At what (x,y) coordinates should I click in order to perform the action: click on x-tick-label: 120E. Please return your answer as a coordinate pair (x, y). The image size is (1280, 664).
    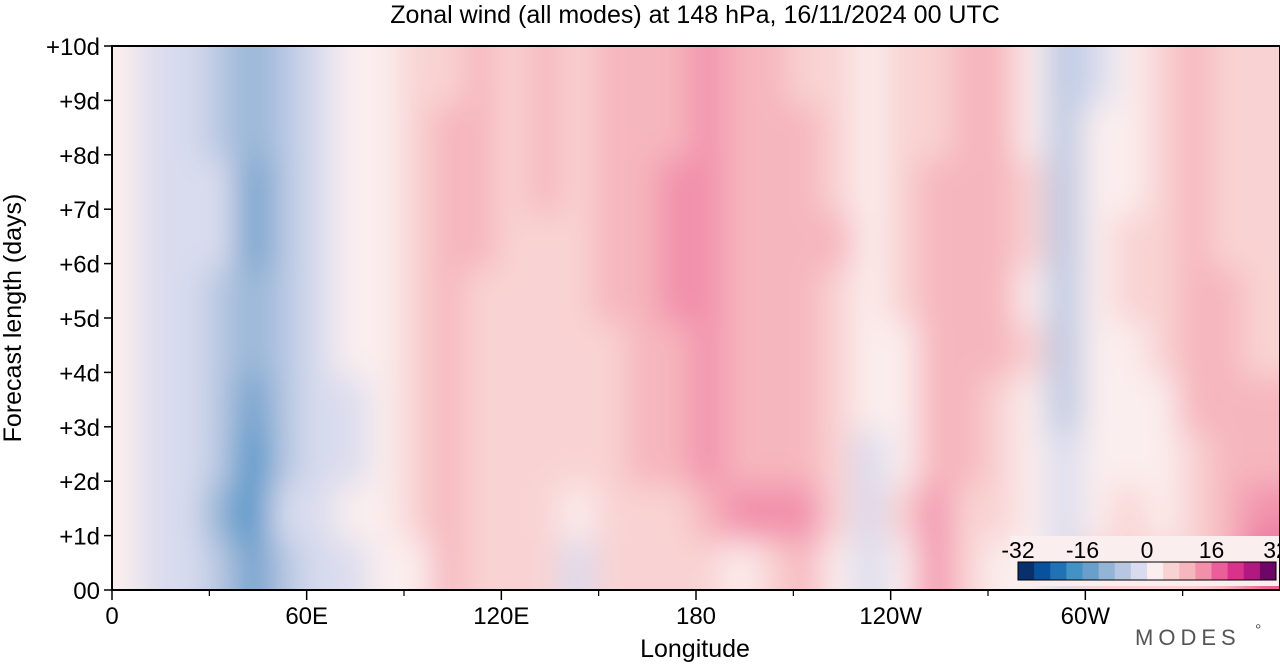
    Looking at the image, I should click on (501, 616).